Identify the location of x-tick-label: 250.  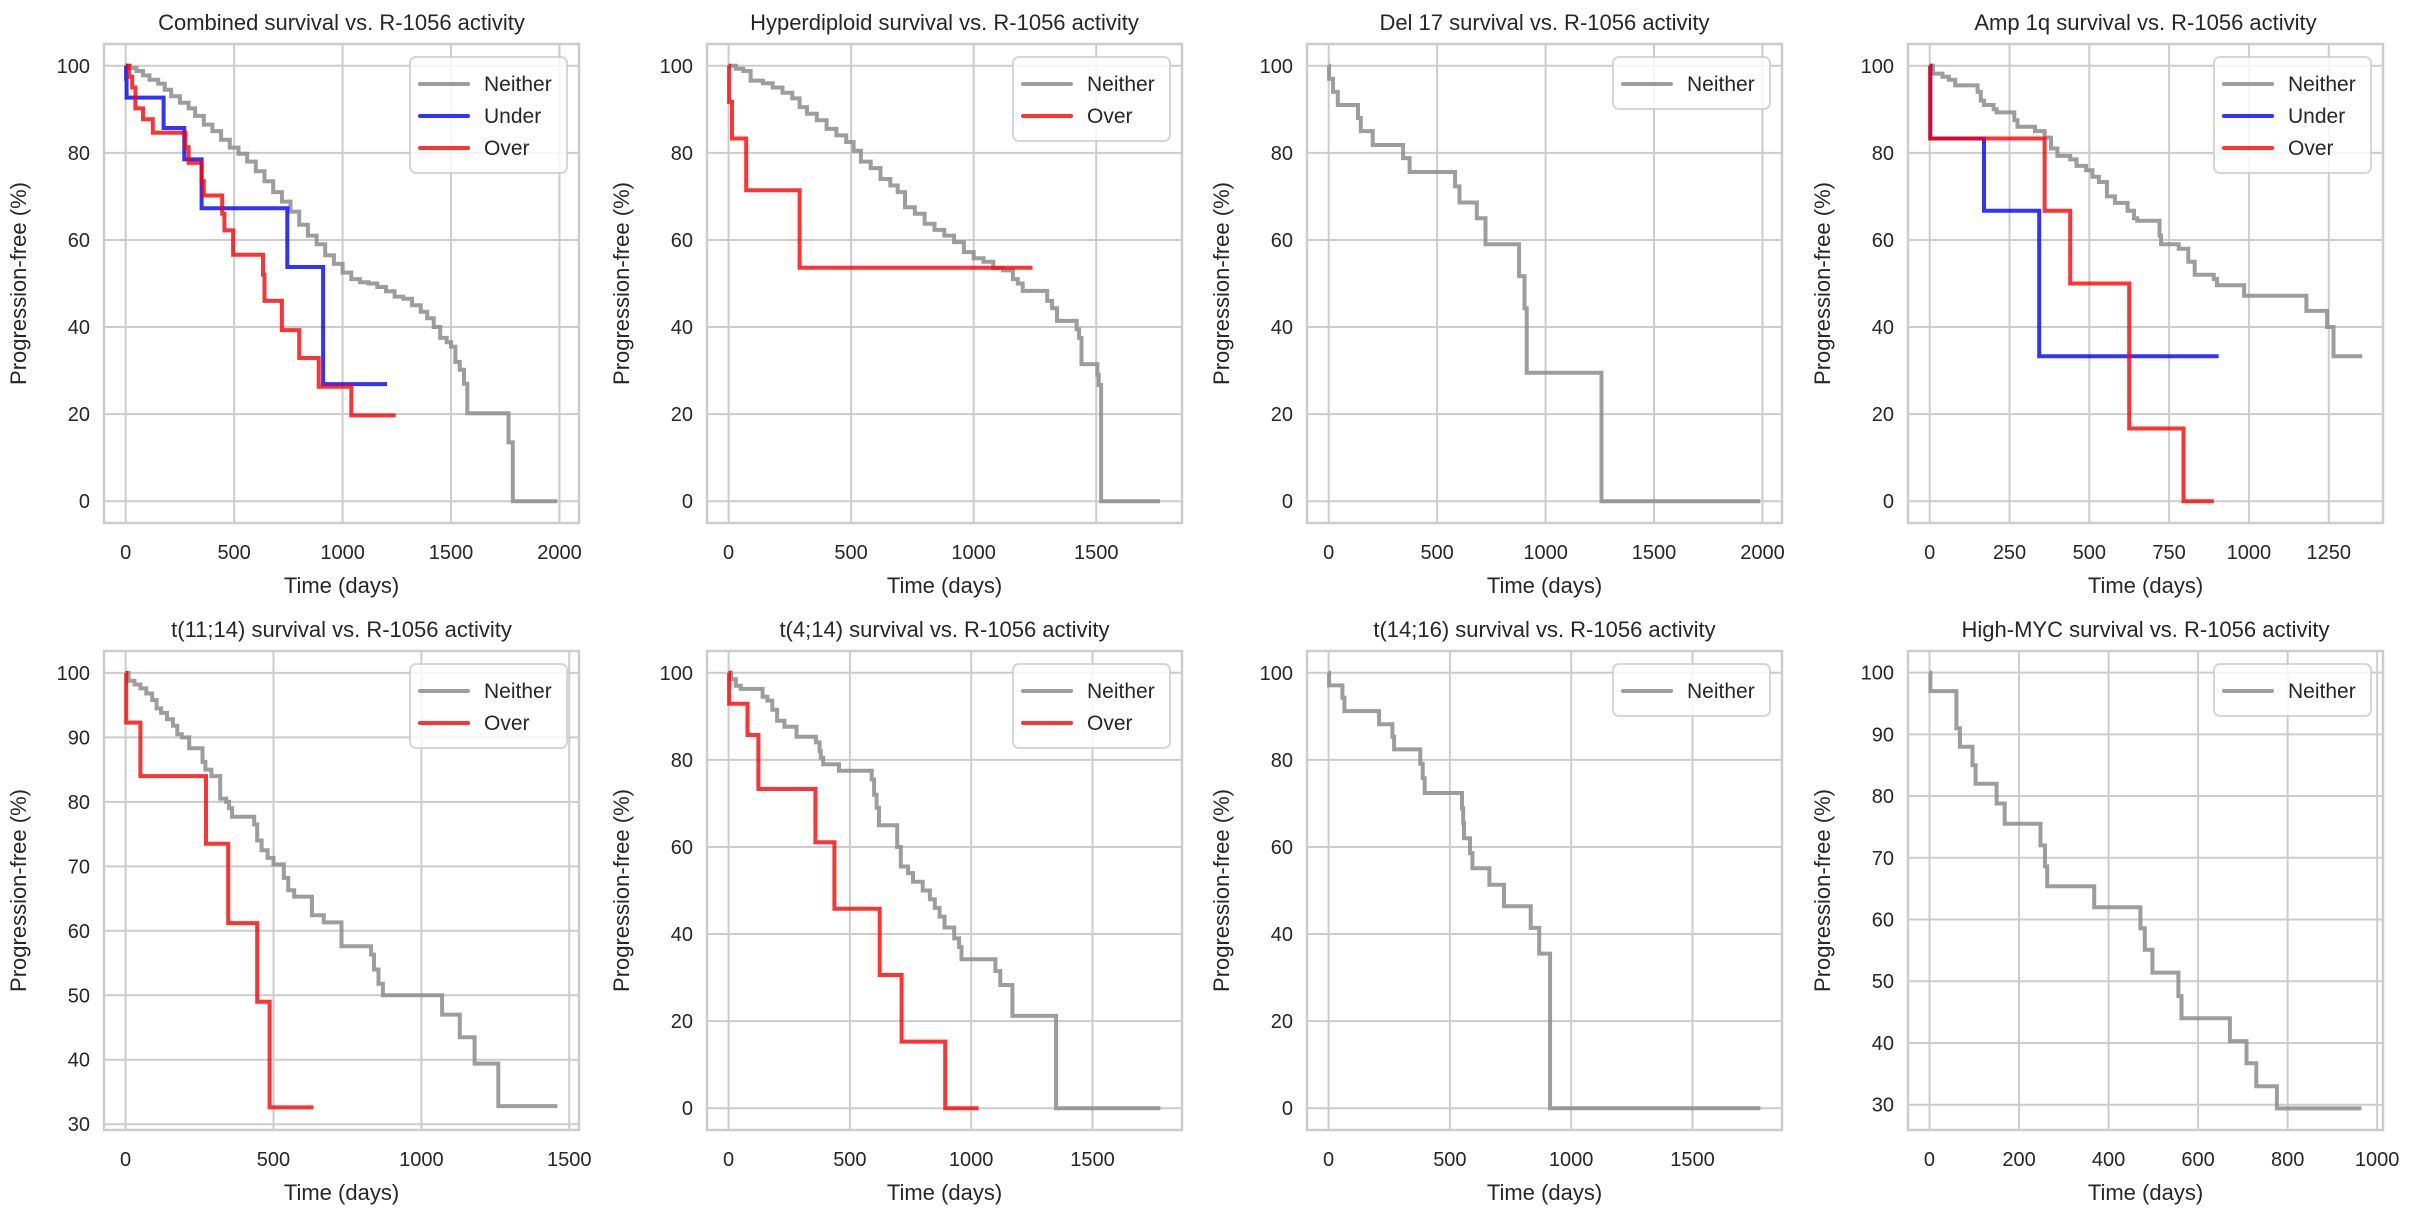
(2009, 553).